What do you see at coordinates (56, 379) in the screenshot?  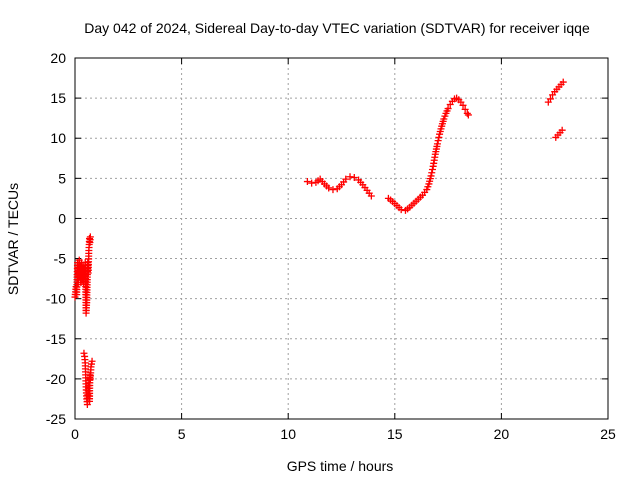 I see `y-tick-label: -20` at bounding box center [56, 379].